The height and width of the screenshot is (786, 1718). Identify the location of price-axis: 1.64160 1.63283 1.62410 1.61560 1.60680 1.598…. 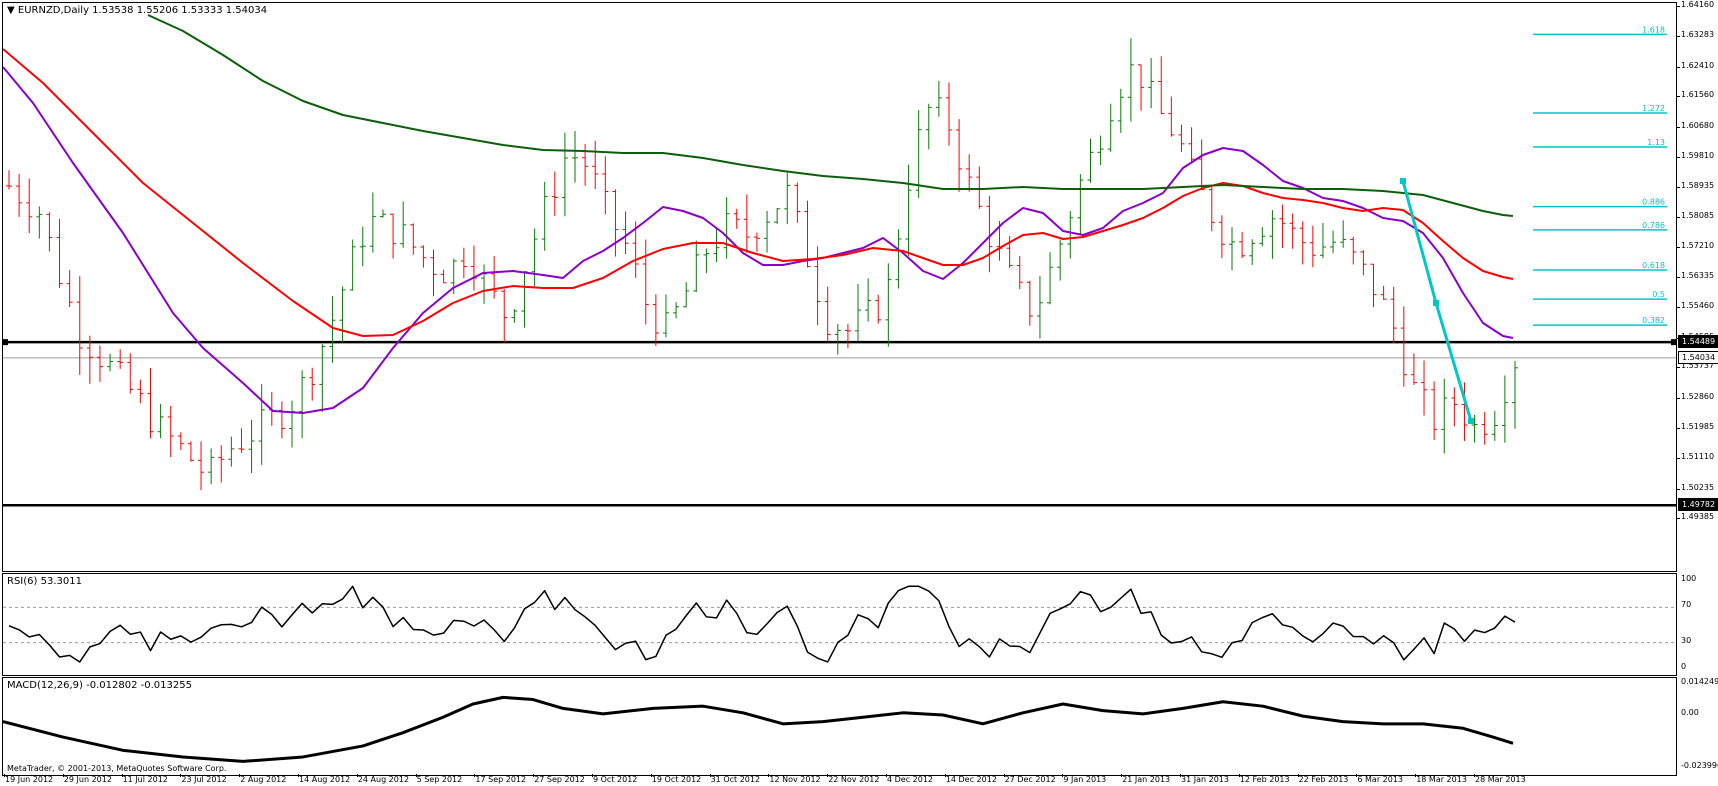
(1697, 285).